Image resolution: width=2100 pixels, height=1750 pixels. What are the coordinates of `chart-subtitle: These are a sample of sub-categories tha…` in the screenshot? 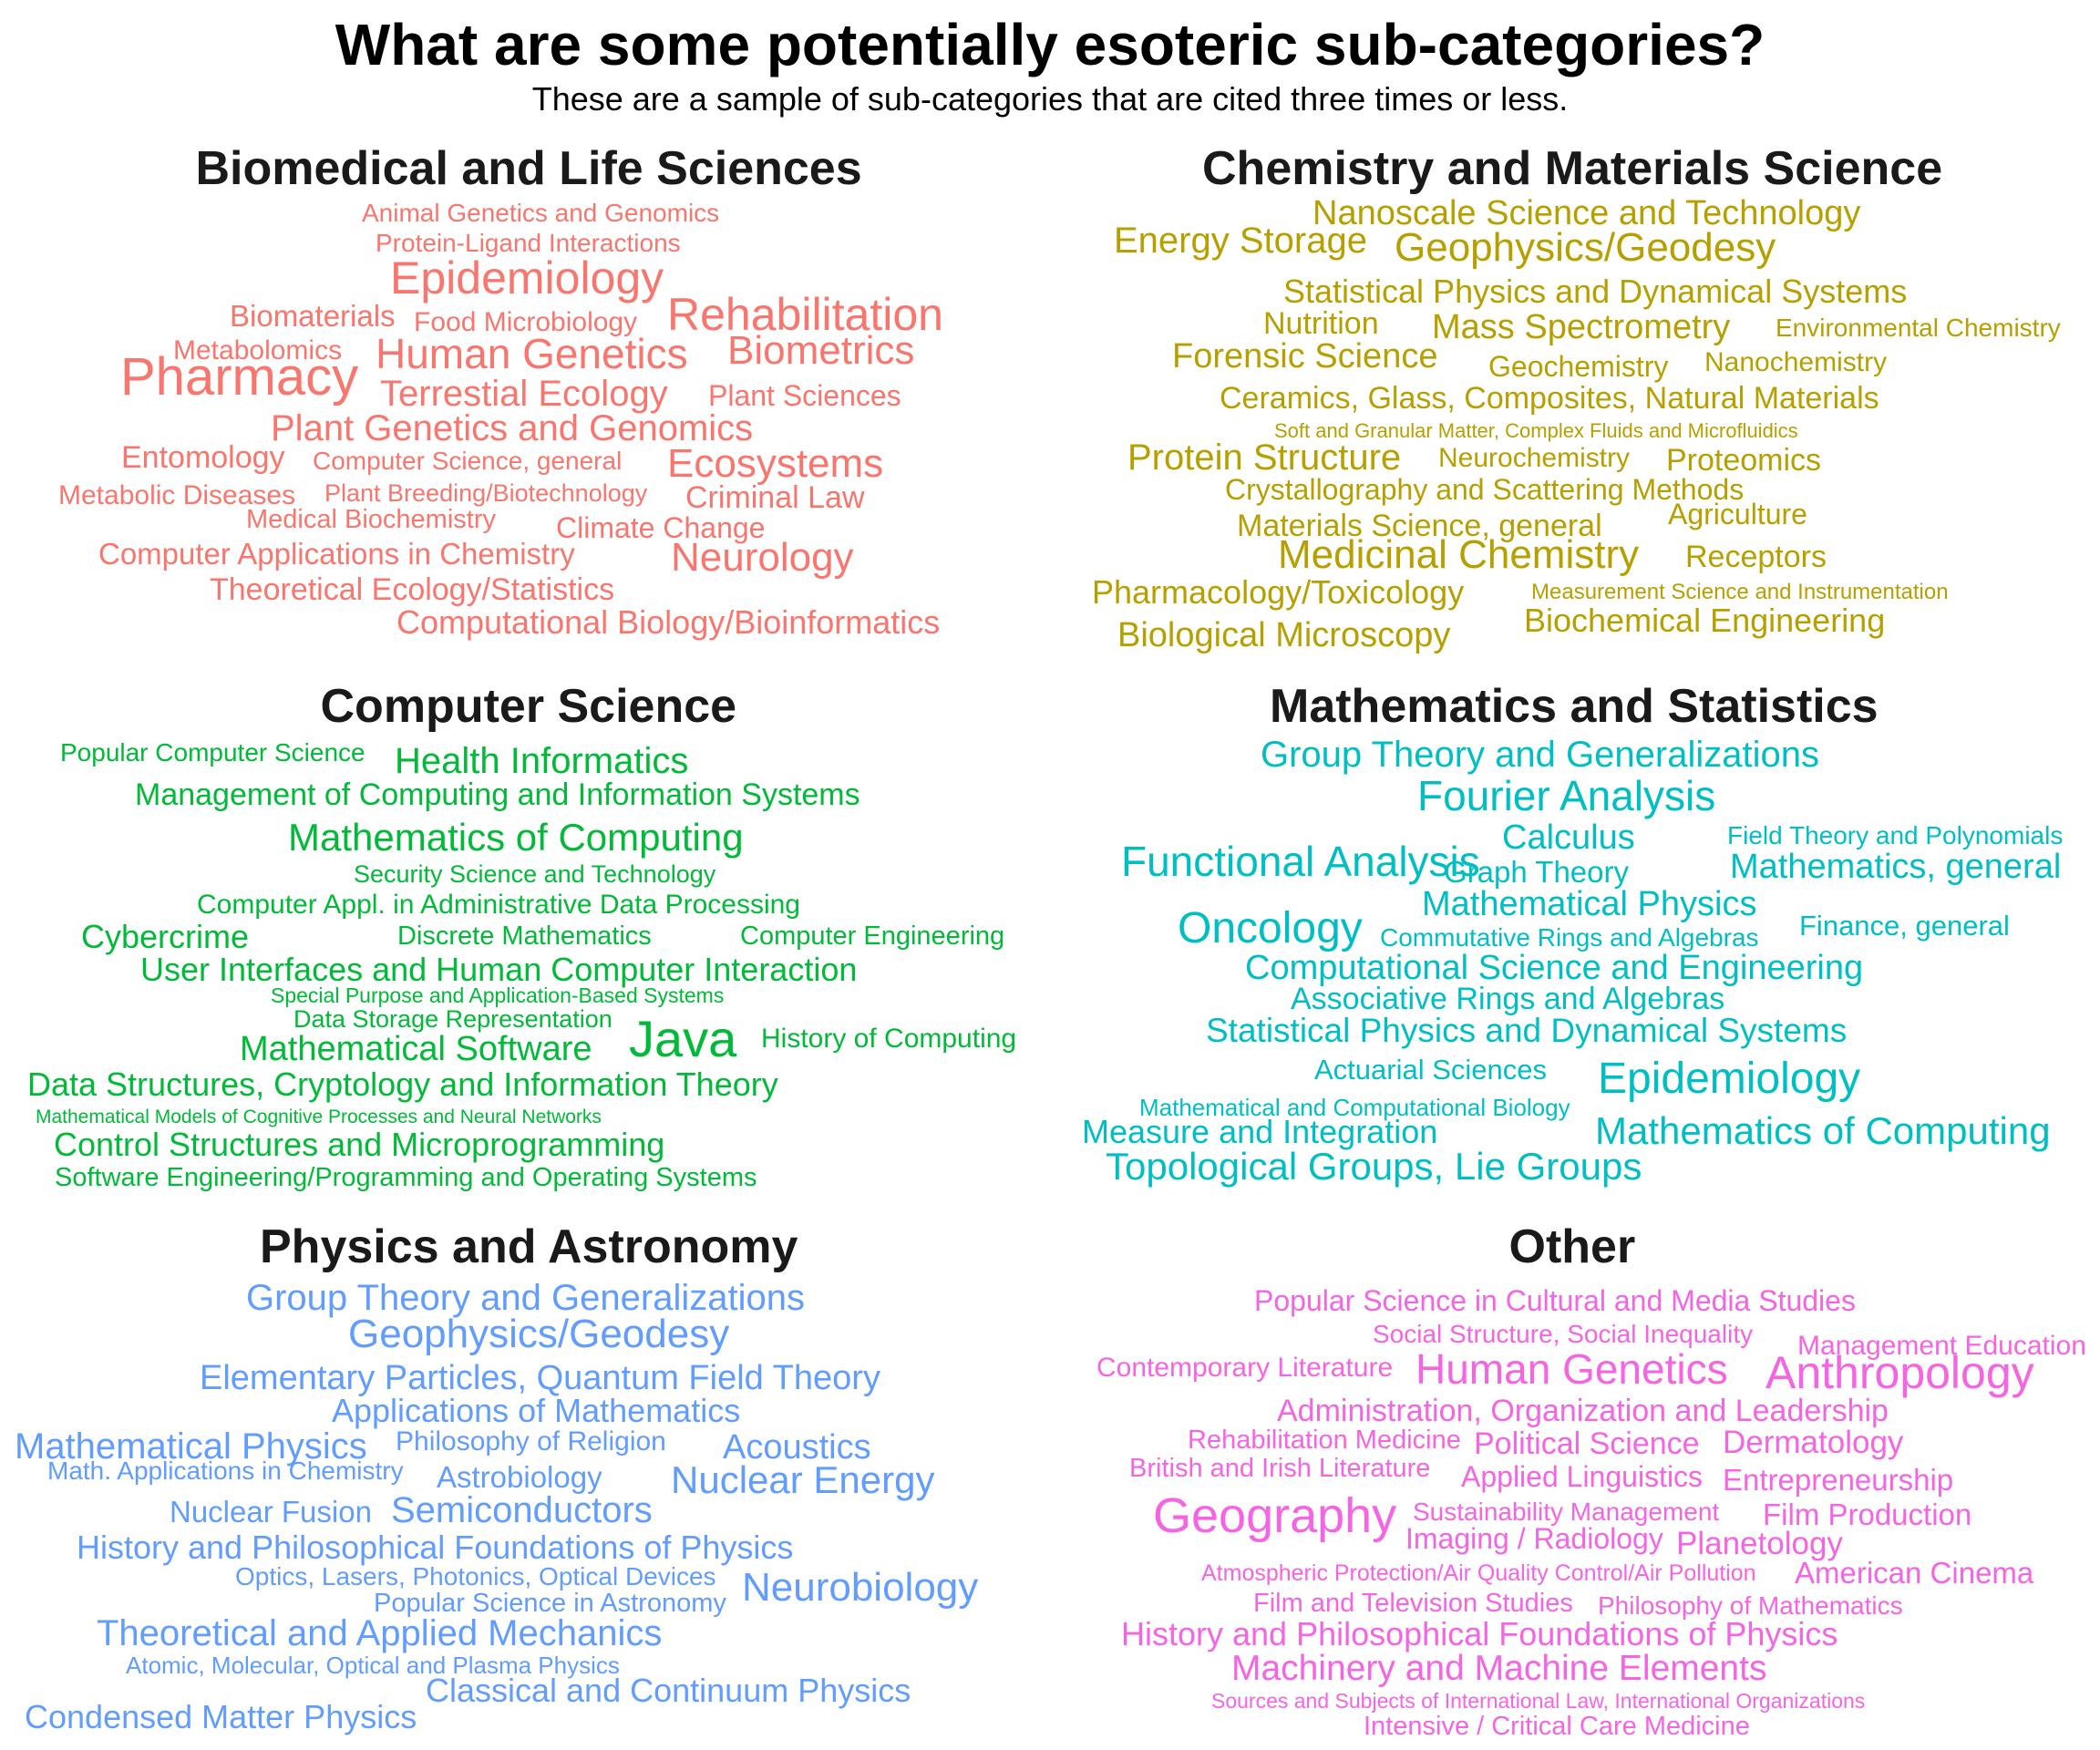 It's located at (1050, 99).